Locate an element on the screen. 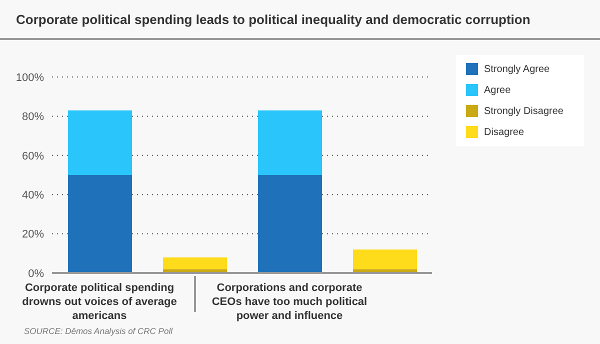 The width and height of the screenshot is (600, 344). y-tick-label: 20% is located at coordinates (33, 234).